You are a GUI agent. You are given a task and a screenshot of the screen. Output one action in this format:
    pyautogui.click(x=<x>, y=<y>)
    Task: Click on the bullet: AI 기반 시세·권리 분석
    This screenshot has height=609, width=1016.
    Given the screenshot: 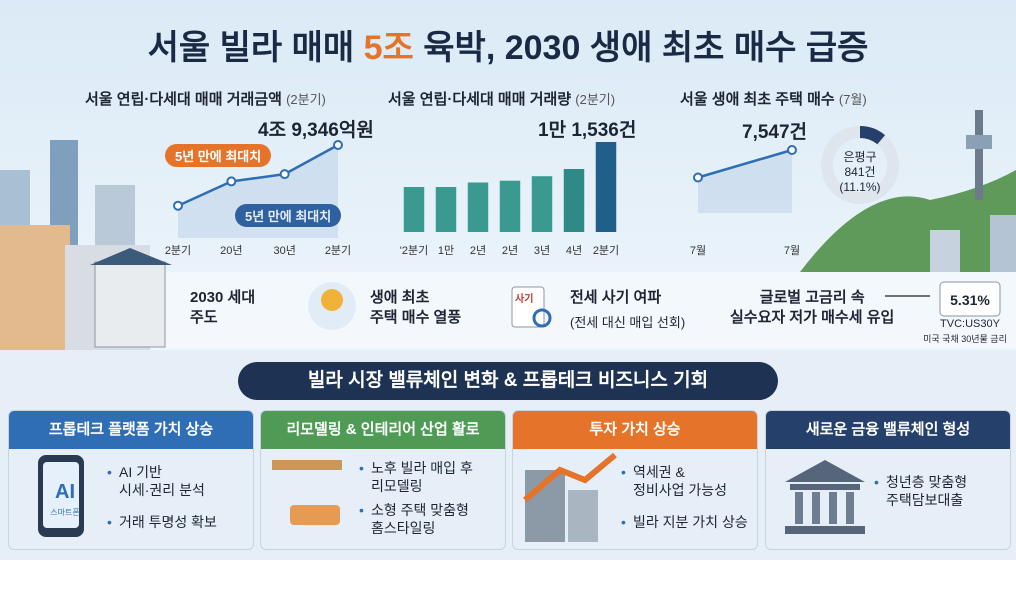 What is the action you would take?
    pyautogui.click(x=156, y=481)
    